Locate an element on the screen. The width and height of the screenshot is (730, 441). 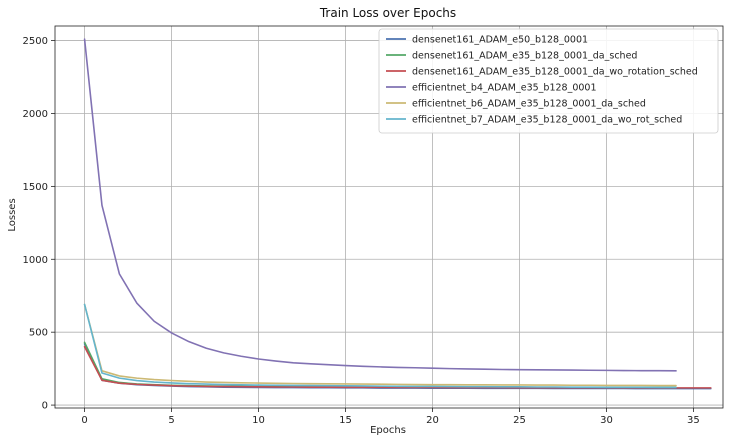
x-tick-label: 30 is located at coordinates (606, 420).